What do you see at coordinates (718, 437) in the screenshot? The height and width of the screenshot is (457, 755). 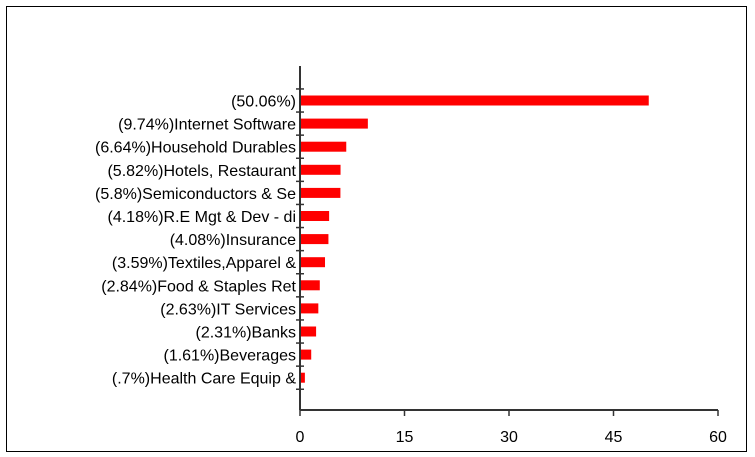 I see `x-tick-label: 60` at bounding box center [718, 437].